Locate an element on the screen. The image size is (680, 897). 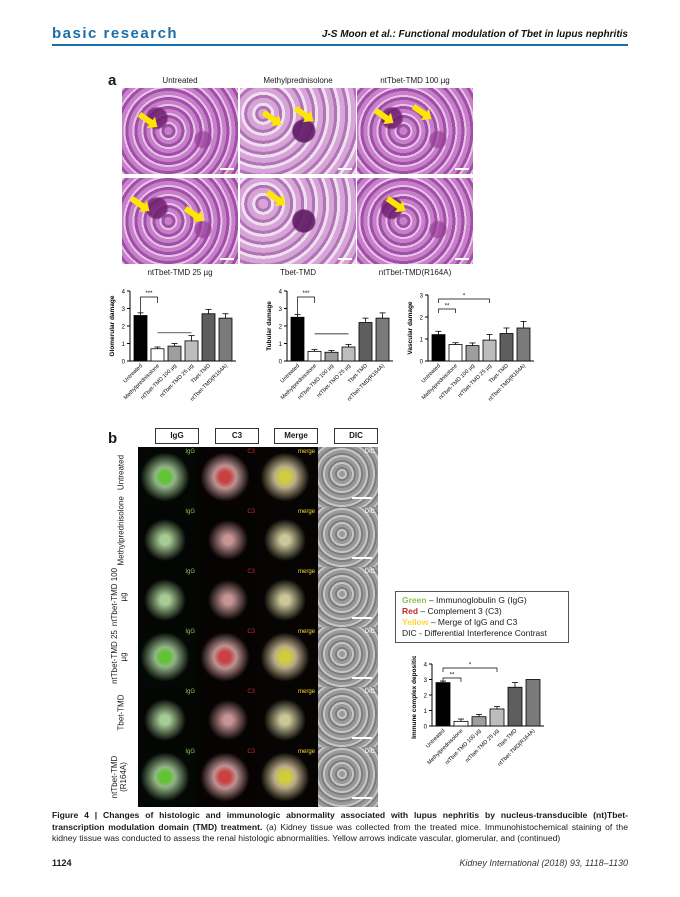
legend-entry: Green – Immunoglobulin G (IgG) is located at coordinates (464, 600).